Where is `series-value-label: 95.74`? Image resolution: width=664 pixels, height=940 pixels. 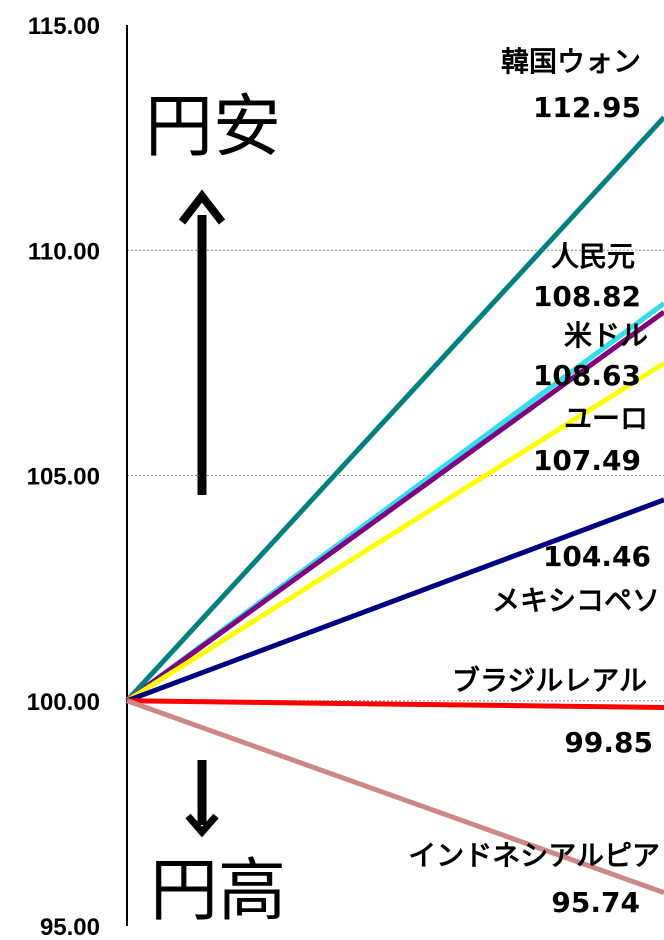 series-value-label: 95.74 is located at coordinates (595, 902).